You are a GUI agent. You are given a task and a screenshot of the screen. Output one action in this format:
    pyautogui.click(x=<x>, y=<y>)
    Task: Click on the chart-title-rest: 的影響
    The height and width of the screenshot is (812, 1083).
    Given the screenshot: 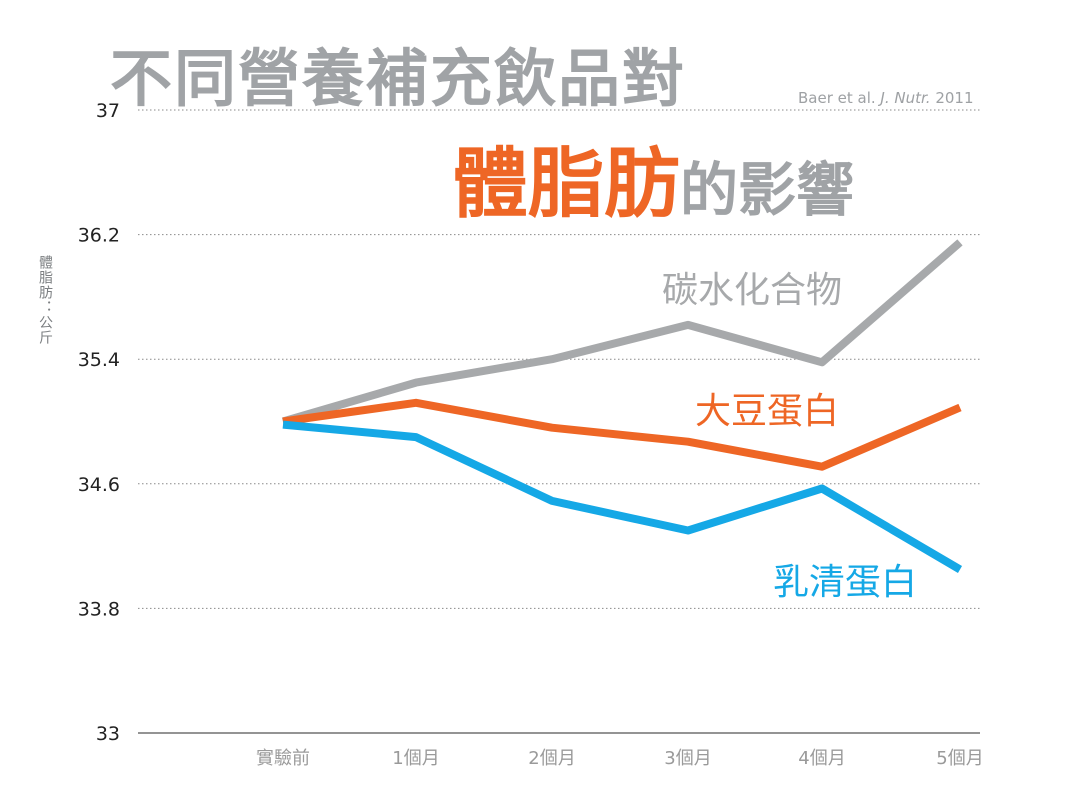 What is the action you would take?
    pyautogui.click(x=767, y=190)
    